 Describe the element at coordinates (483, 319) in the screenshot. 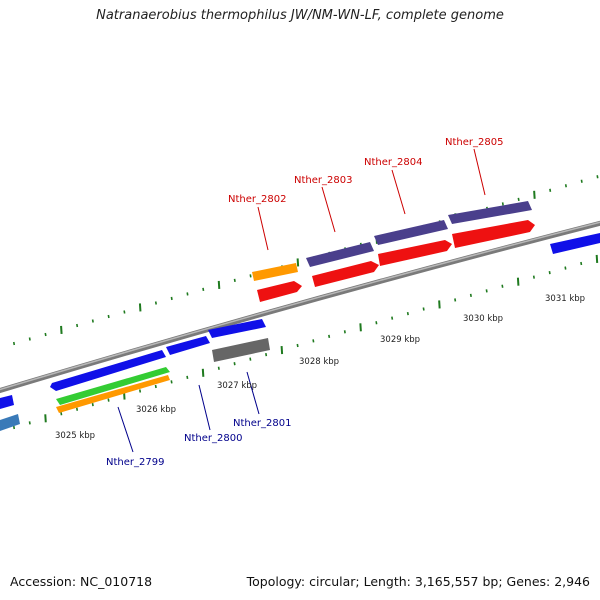

I see `scale-label-3030: 3030 kbp` at that location.